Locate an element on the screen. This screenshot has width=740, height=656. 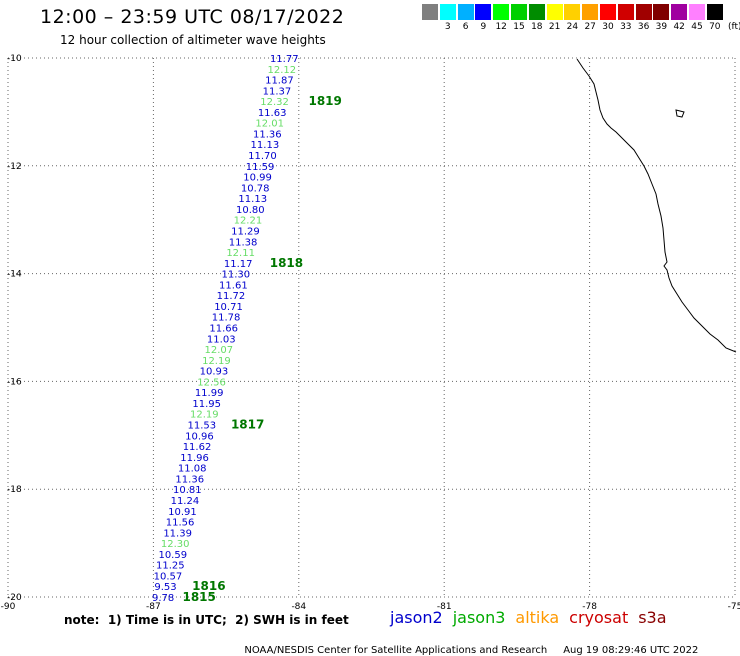
pass-time-label: 1816 is located at coordinates (208, 586).